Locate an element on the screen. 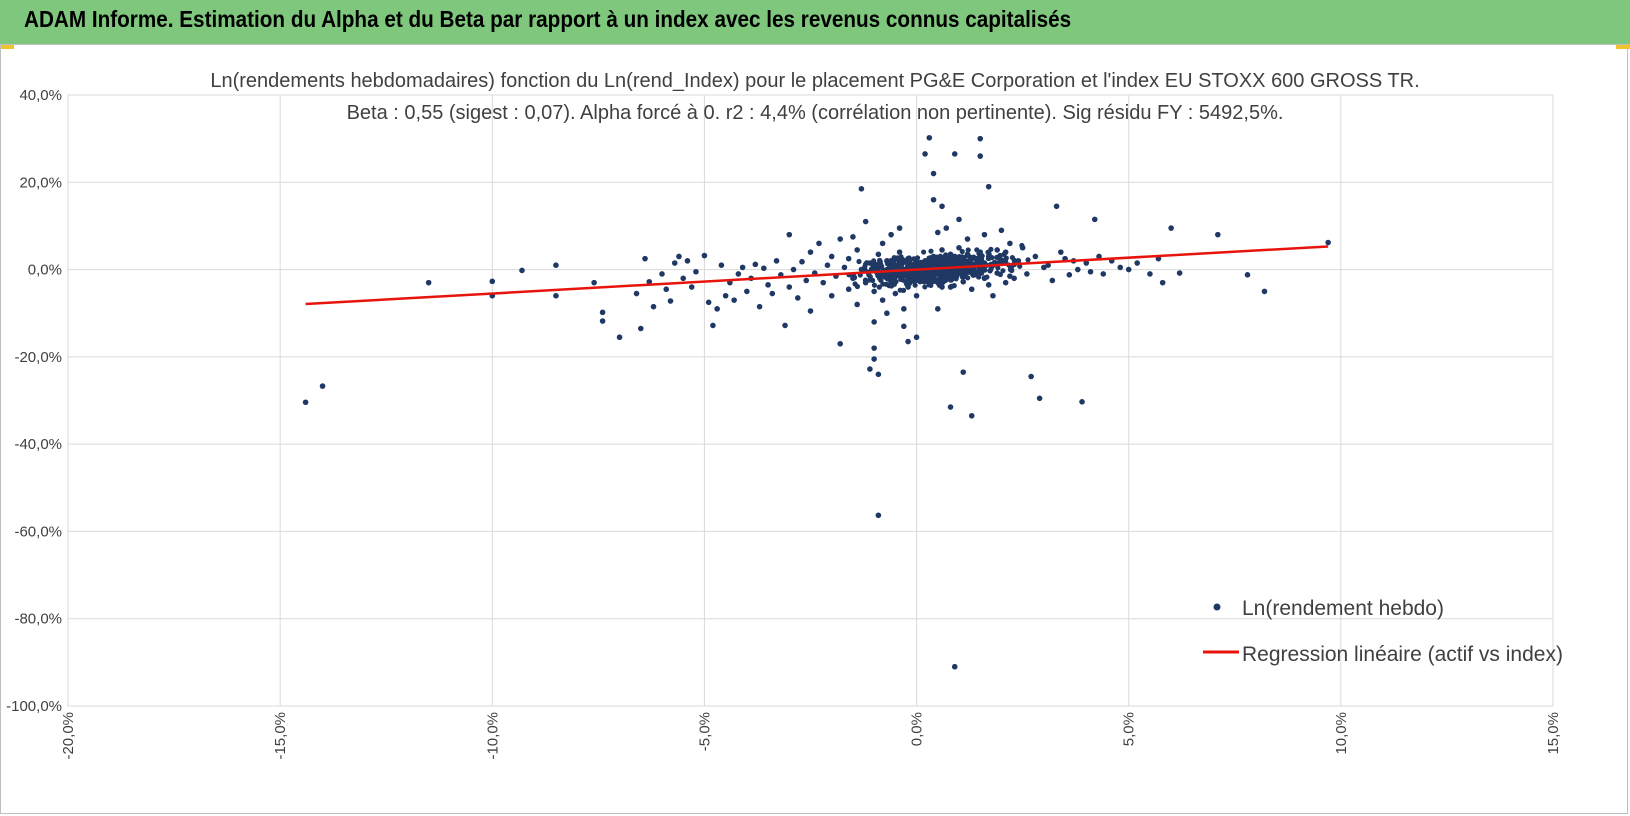 This screenshot has width=1630, height=816. x-tick-label: -5,0% is located at coordinates (704, 731).